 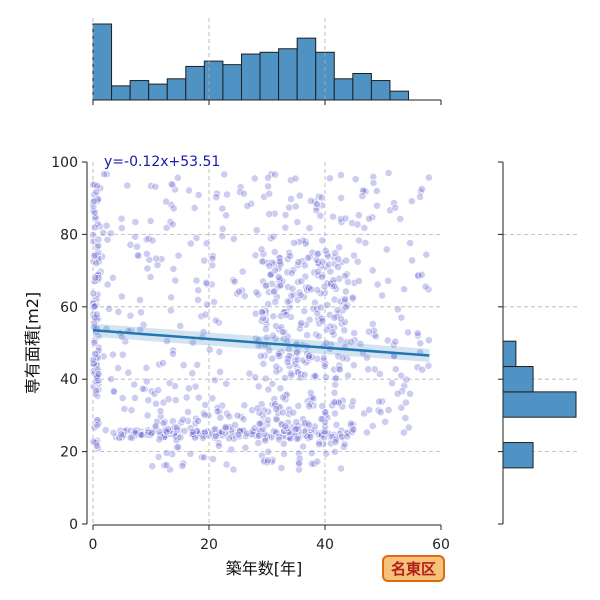 I want to click on y-axis-ticks: 0 20 40 60 80 100, so click(x=69, y=344).